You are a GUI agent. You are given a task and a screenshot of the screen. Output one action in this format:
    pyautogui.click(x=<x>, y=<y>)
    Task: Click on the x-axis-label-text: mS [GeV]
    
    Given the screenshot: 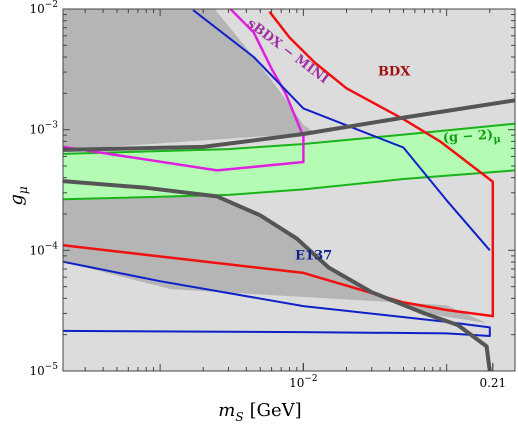 What is the action you would take?
    pyautogui.click(x=259, y=412)
    